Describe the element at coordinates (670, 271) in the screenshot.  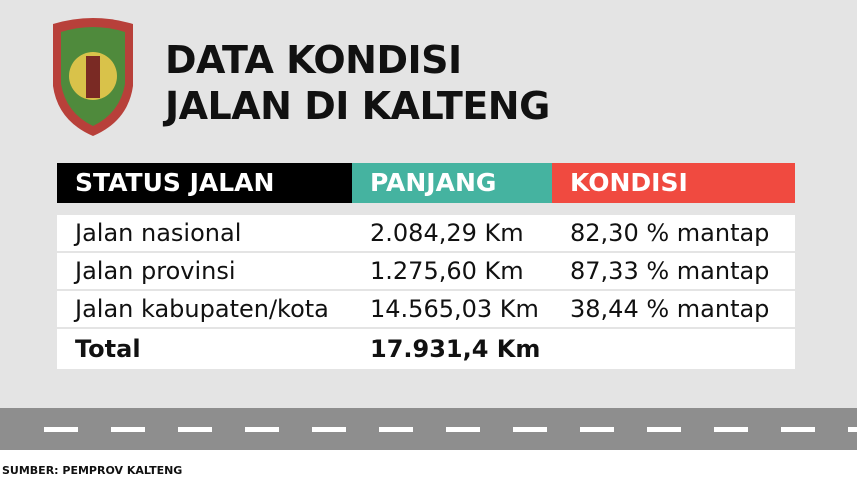
I see `table-cell: 87,33 % mantap` at that location.